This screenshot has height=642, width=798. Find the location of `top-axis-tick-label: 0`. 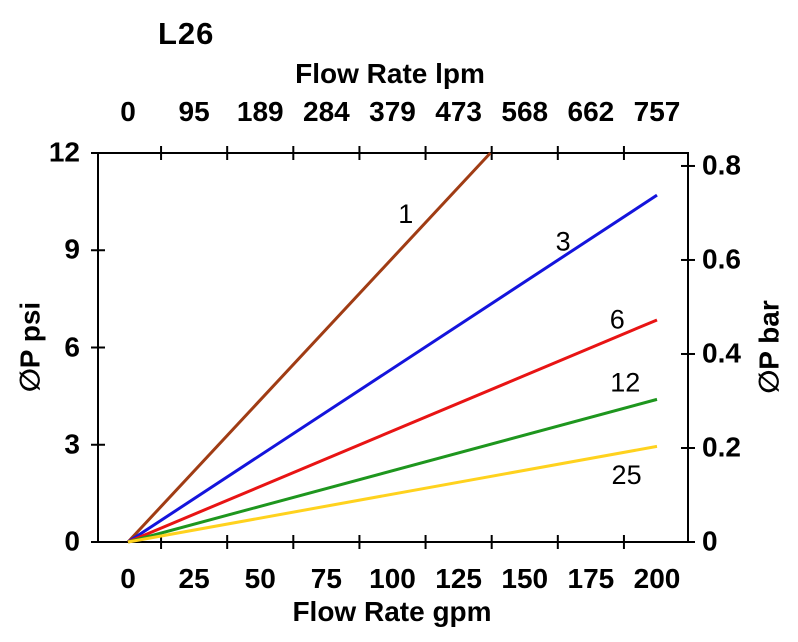

top-axis-tick-label: 0 is located at coordinates (128, 111).